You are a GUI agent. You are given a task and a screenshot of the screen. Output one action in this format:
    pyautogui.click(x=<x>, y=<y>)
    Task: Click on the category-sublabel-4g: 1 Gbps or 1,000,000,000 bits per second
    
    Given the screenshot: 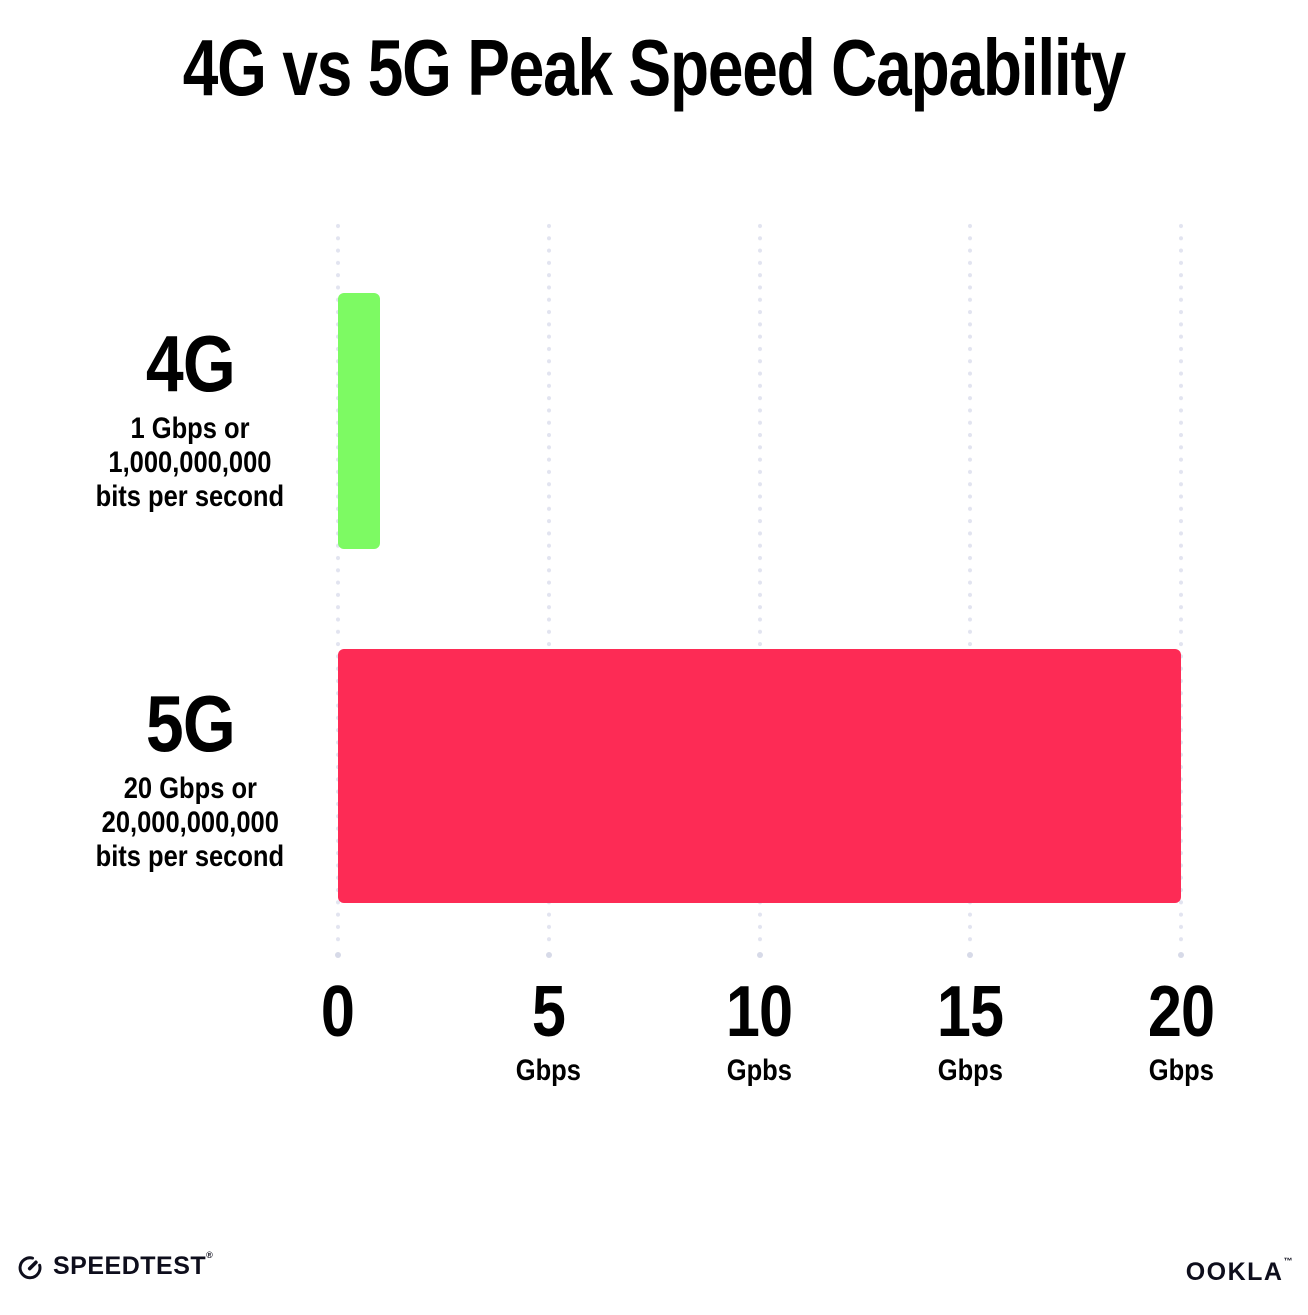 What is the action you would take?
    pyautogui.click(x=190, y=462)
    